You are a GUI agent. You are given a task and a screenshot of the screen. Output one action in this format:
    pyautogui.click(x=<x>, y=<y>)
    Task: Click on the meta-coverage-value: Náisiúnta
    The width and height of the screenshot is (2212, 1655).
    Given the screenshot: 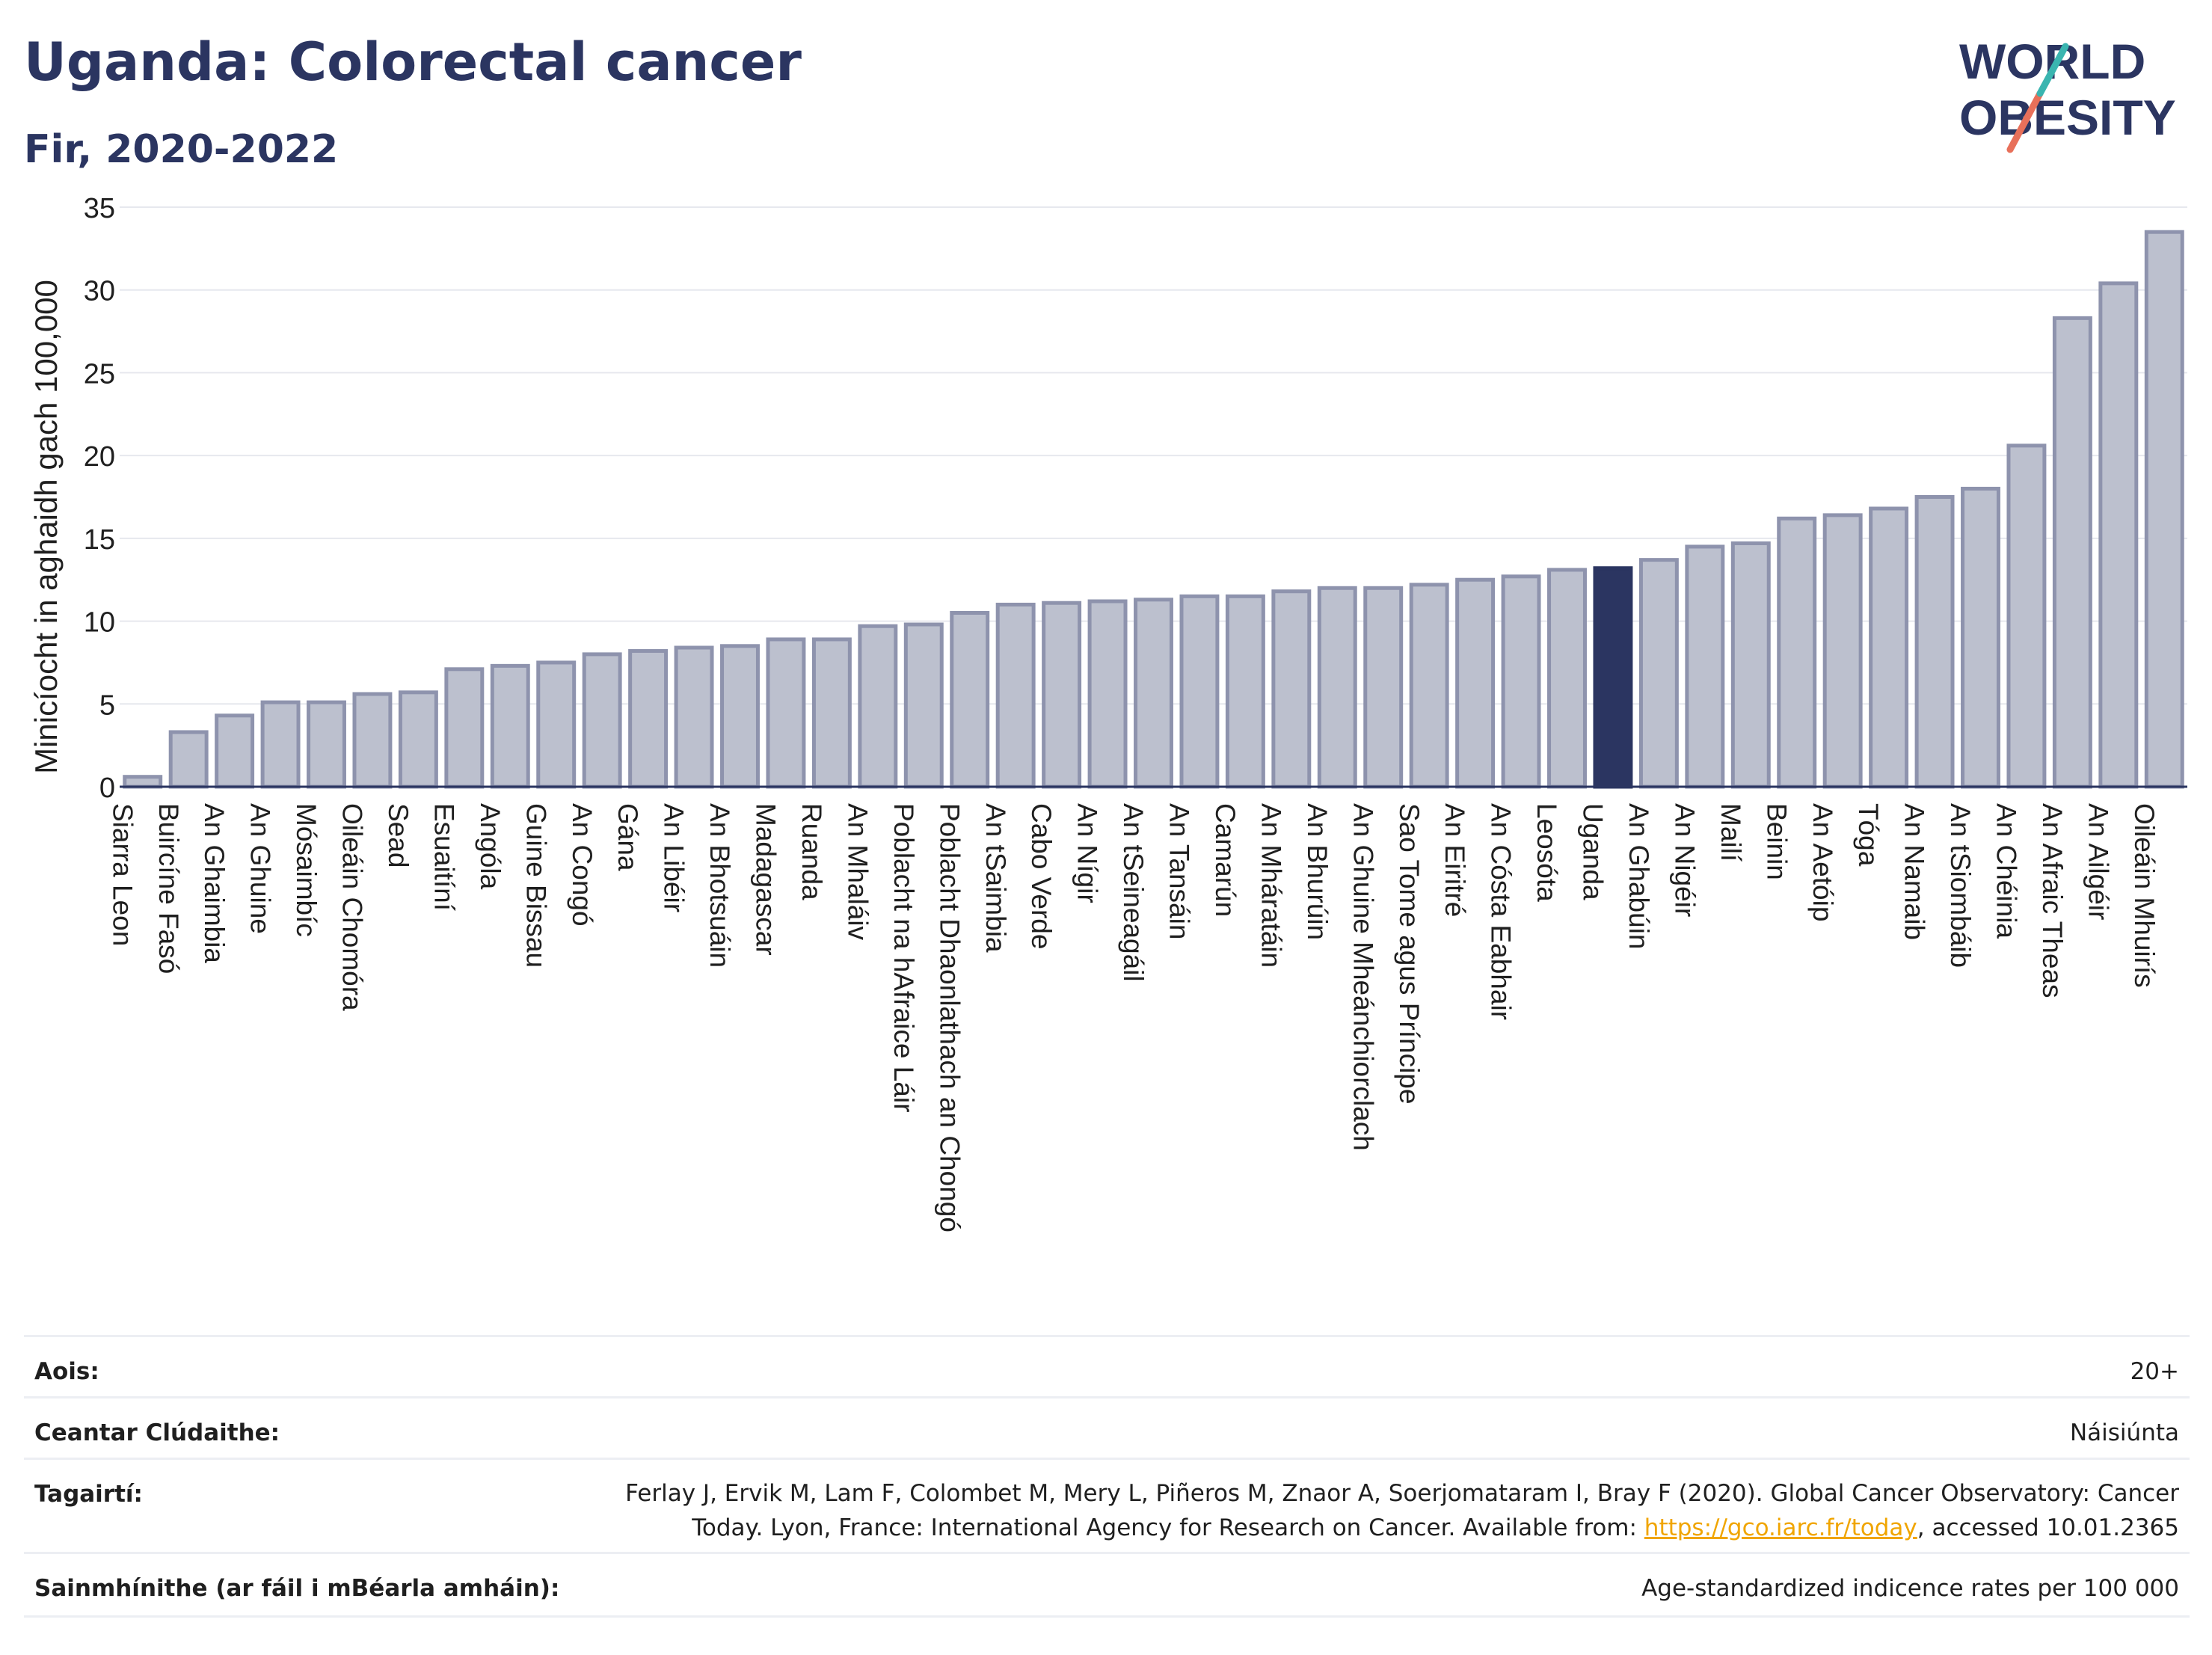 What is the action you would take?
    pyautogui.click(x=2124, y=1432)
    